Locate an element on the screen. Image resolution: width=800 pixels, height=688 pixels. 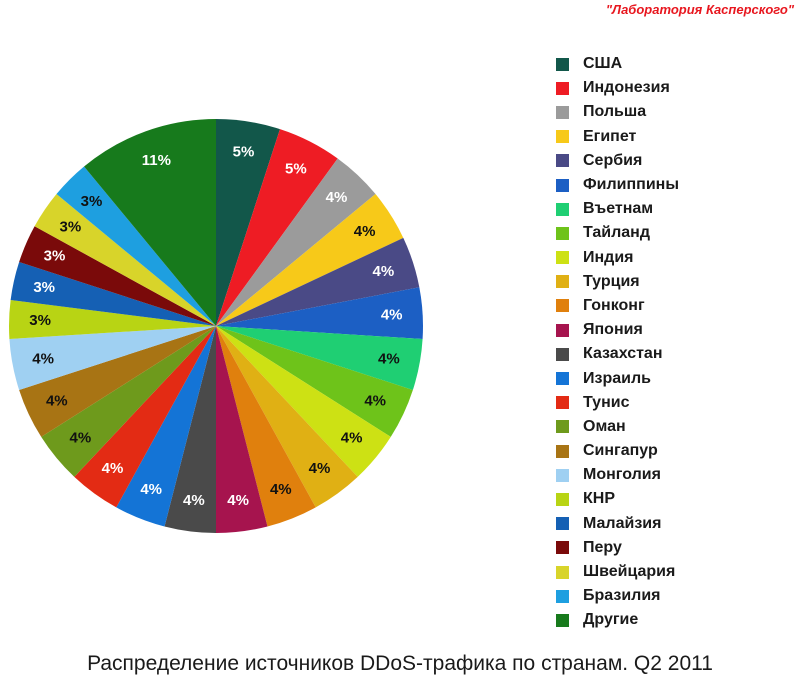
legend-item-19: Малайзия is located at coordinates (676, 524).